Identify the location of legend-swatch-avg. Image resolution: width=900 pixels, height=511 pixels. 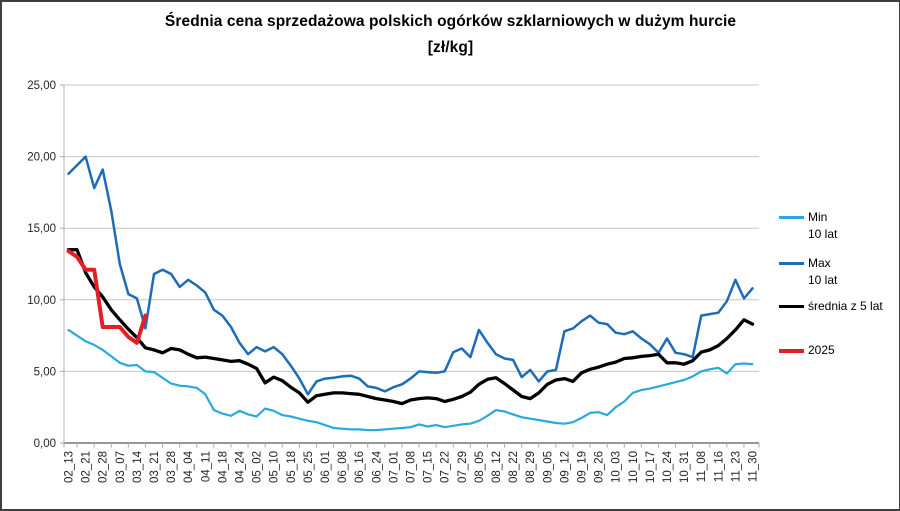
(791, 306).